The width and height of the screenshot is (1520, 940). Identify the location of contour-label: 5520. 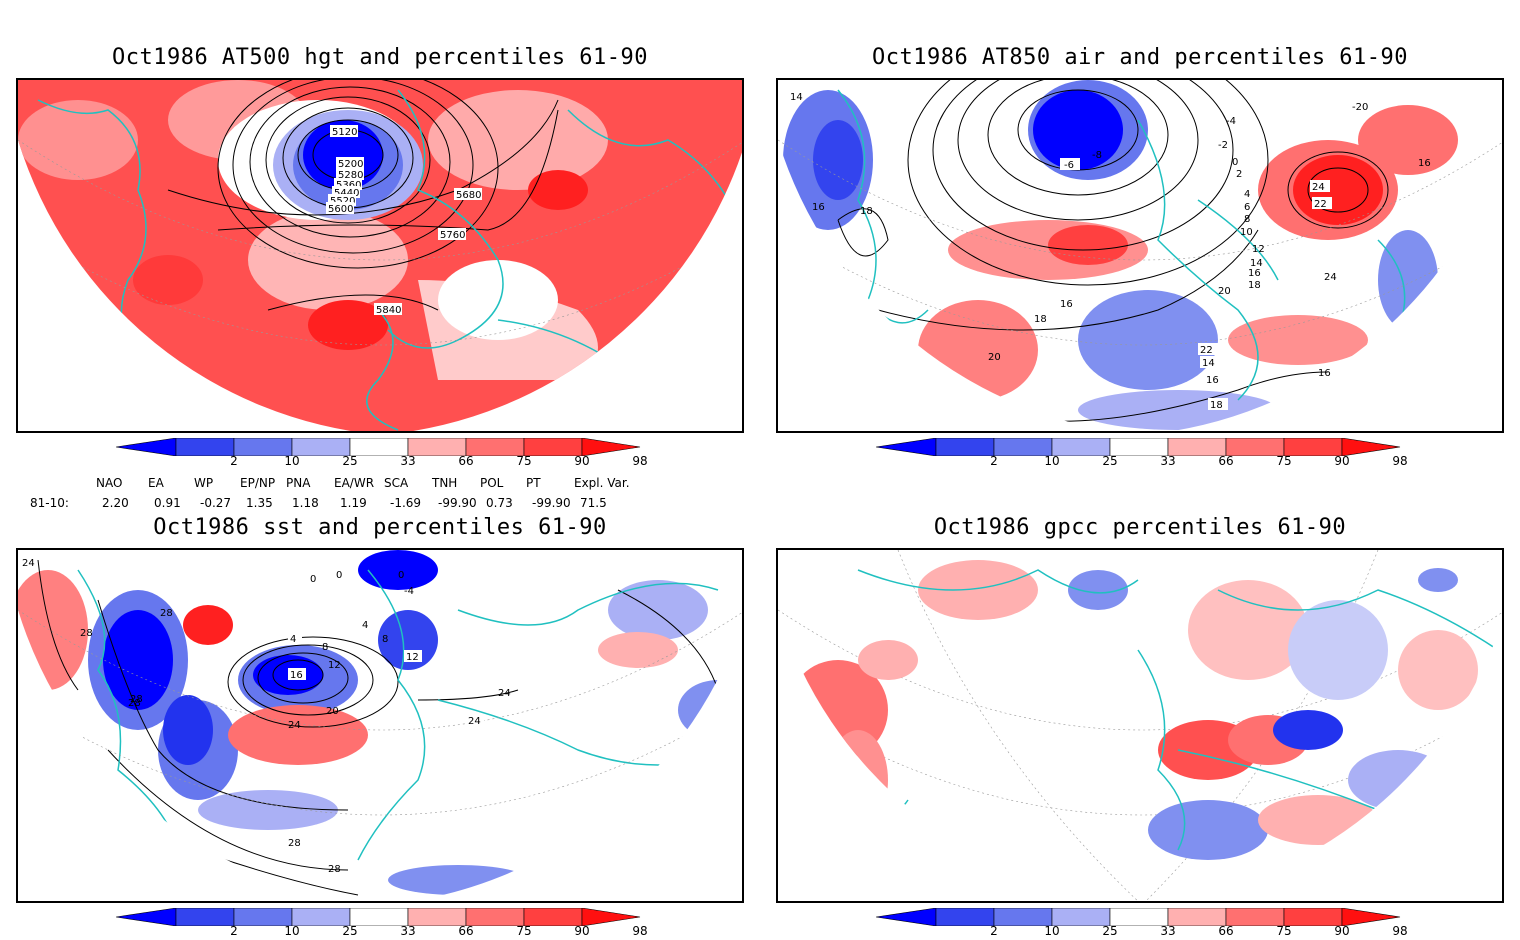
(342, 201).